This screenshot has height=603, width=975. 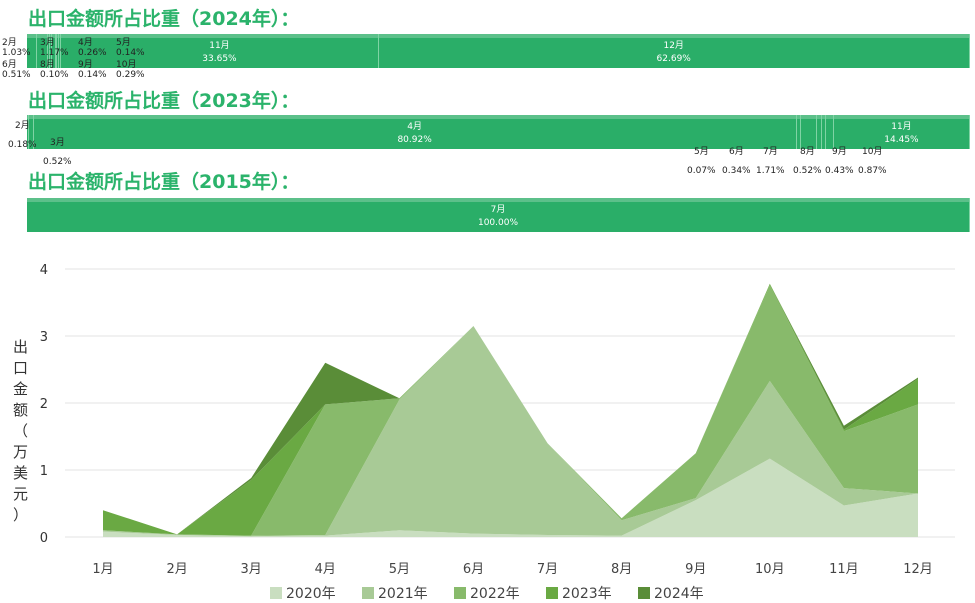 I want to click on y-tick-label: 0, so click(x=44, y=538).